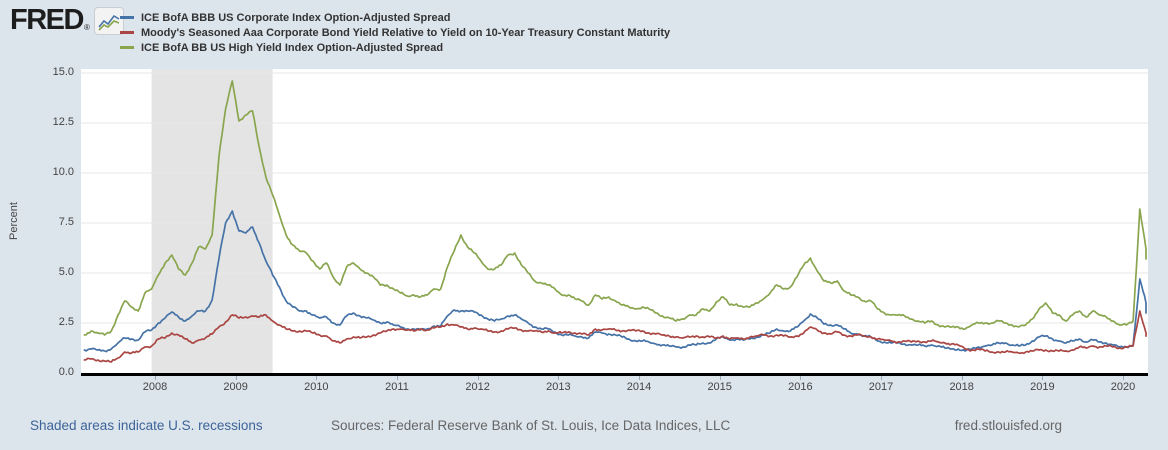 This screenshot has height=450, width=1168. Describe the element at coordinates (66, 372) in the screenshot. I see `y-axis-tick-label: 0.0` at that location.